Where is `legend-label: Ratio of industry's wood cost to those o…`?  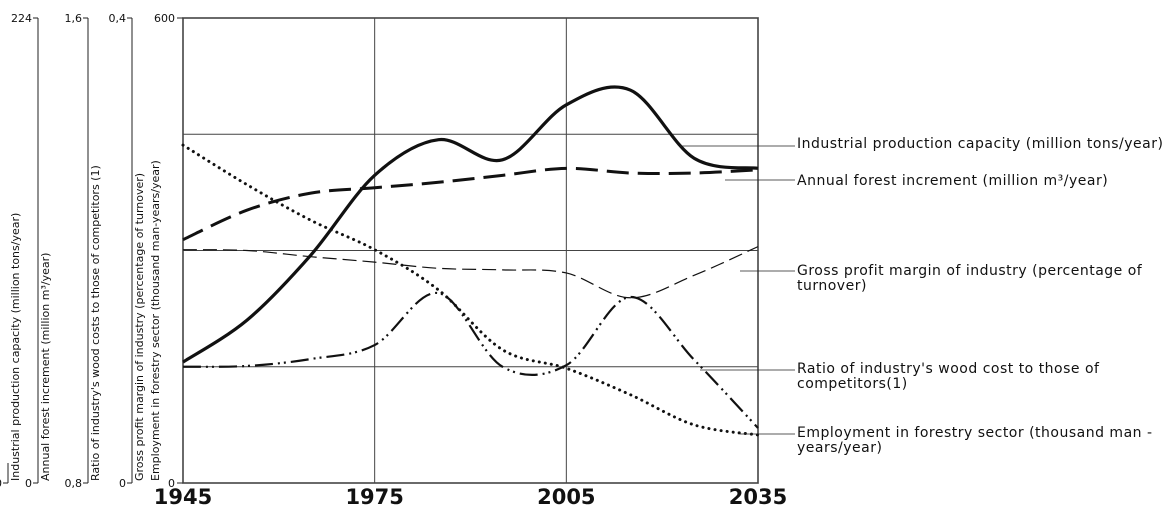
legend-label: Ratio of industry's wood cost to those o… is located at coordinates (948, 376).